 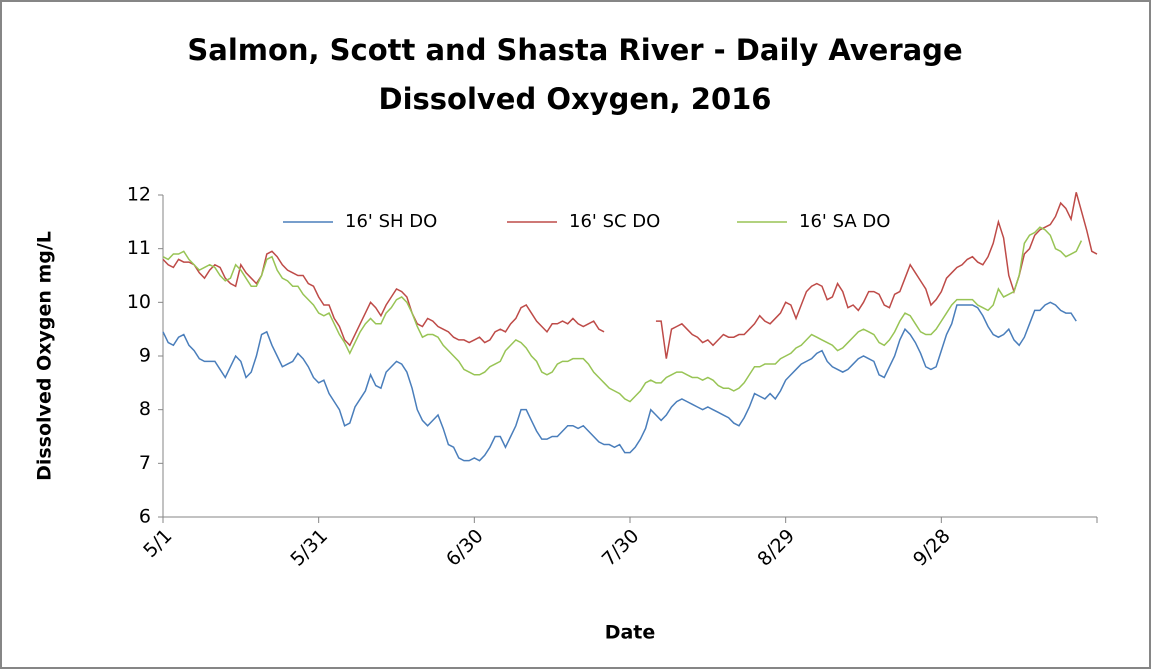 I want to click on y-tick-label: 8, so click(x=145, y=409).